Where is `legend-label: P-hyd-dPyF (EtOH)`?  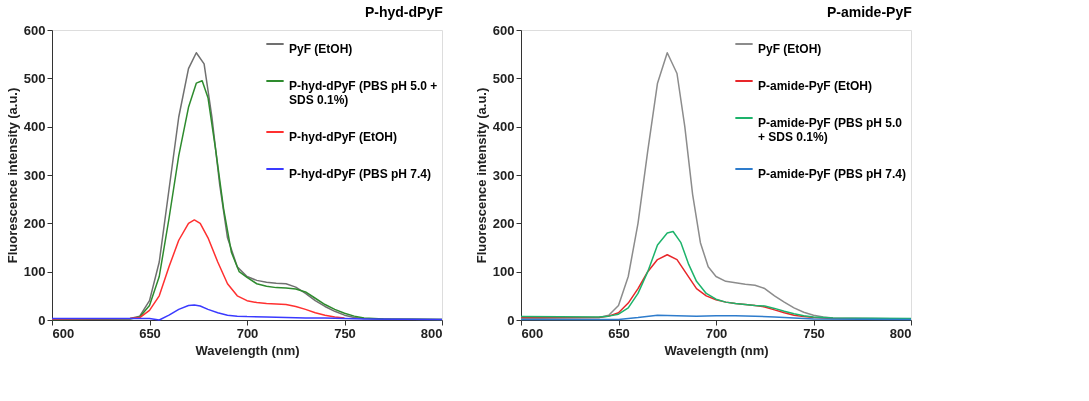
legend-label: P-hyd-dPyF (EtOH) is located at coordinates (343, 137).